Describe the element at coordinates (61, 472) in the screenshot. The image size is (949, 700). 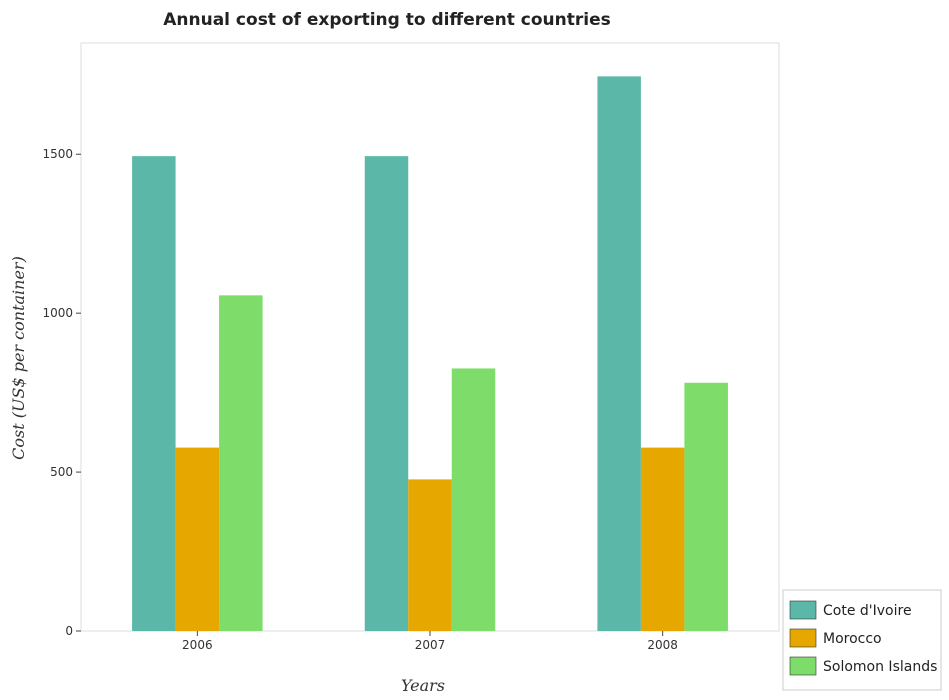
I see `y-tick-label: 500` at that location.